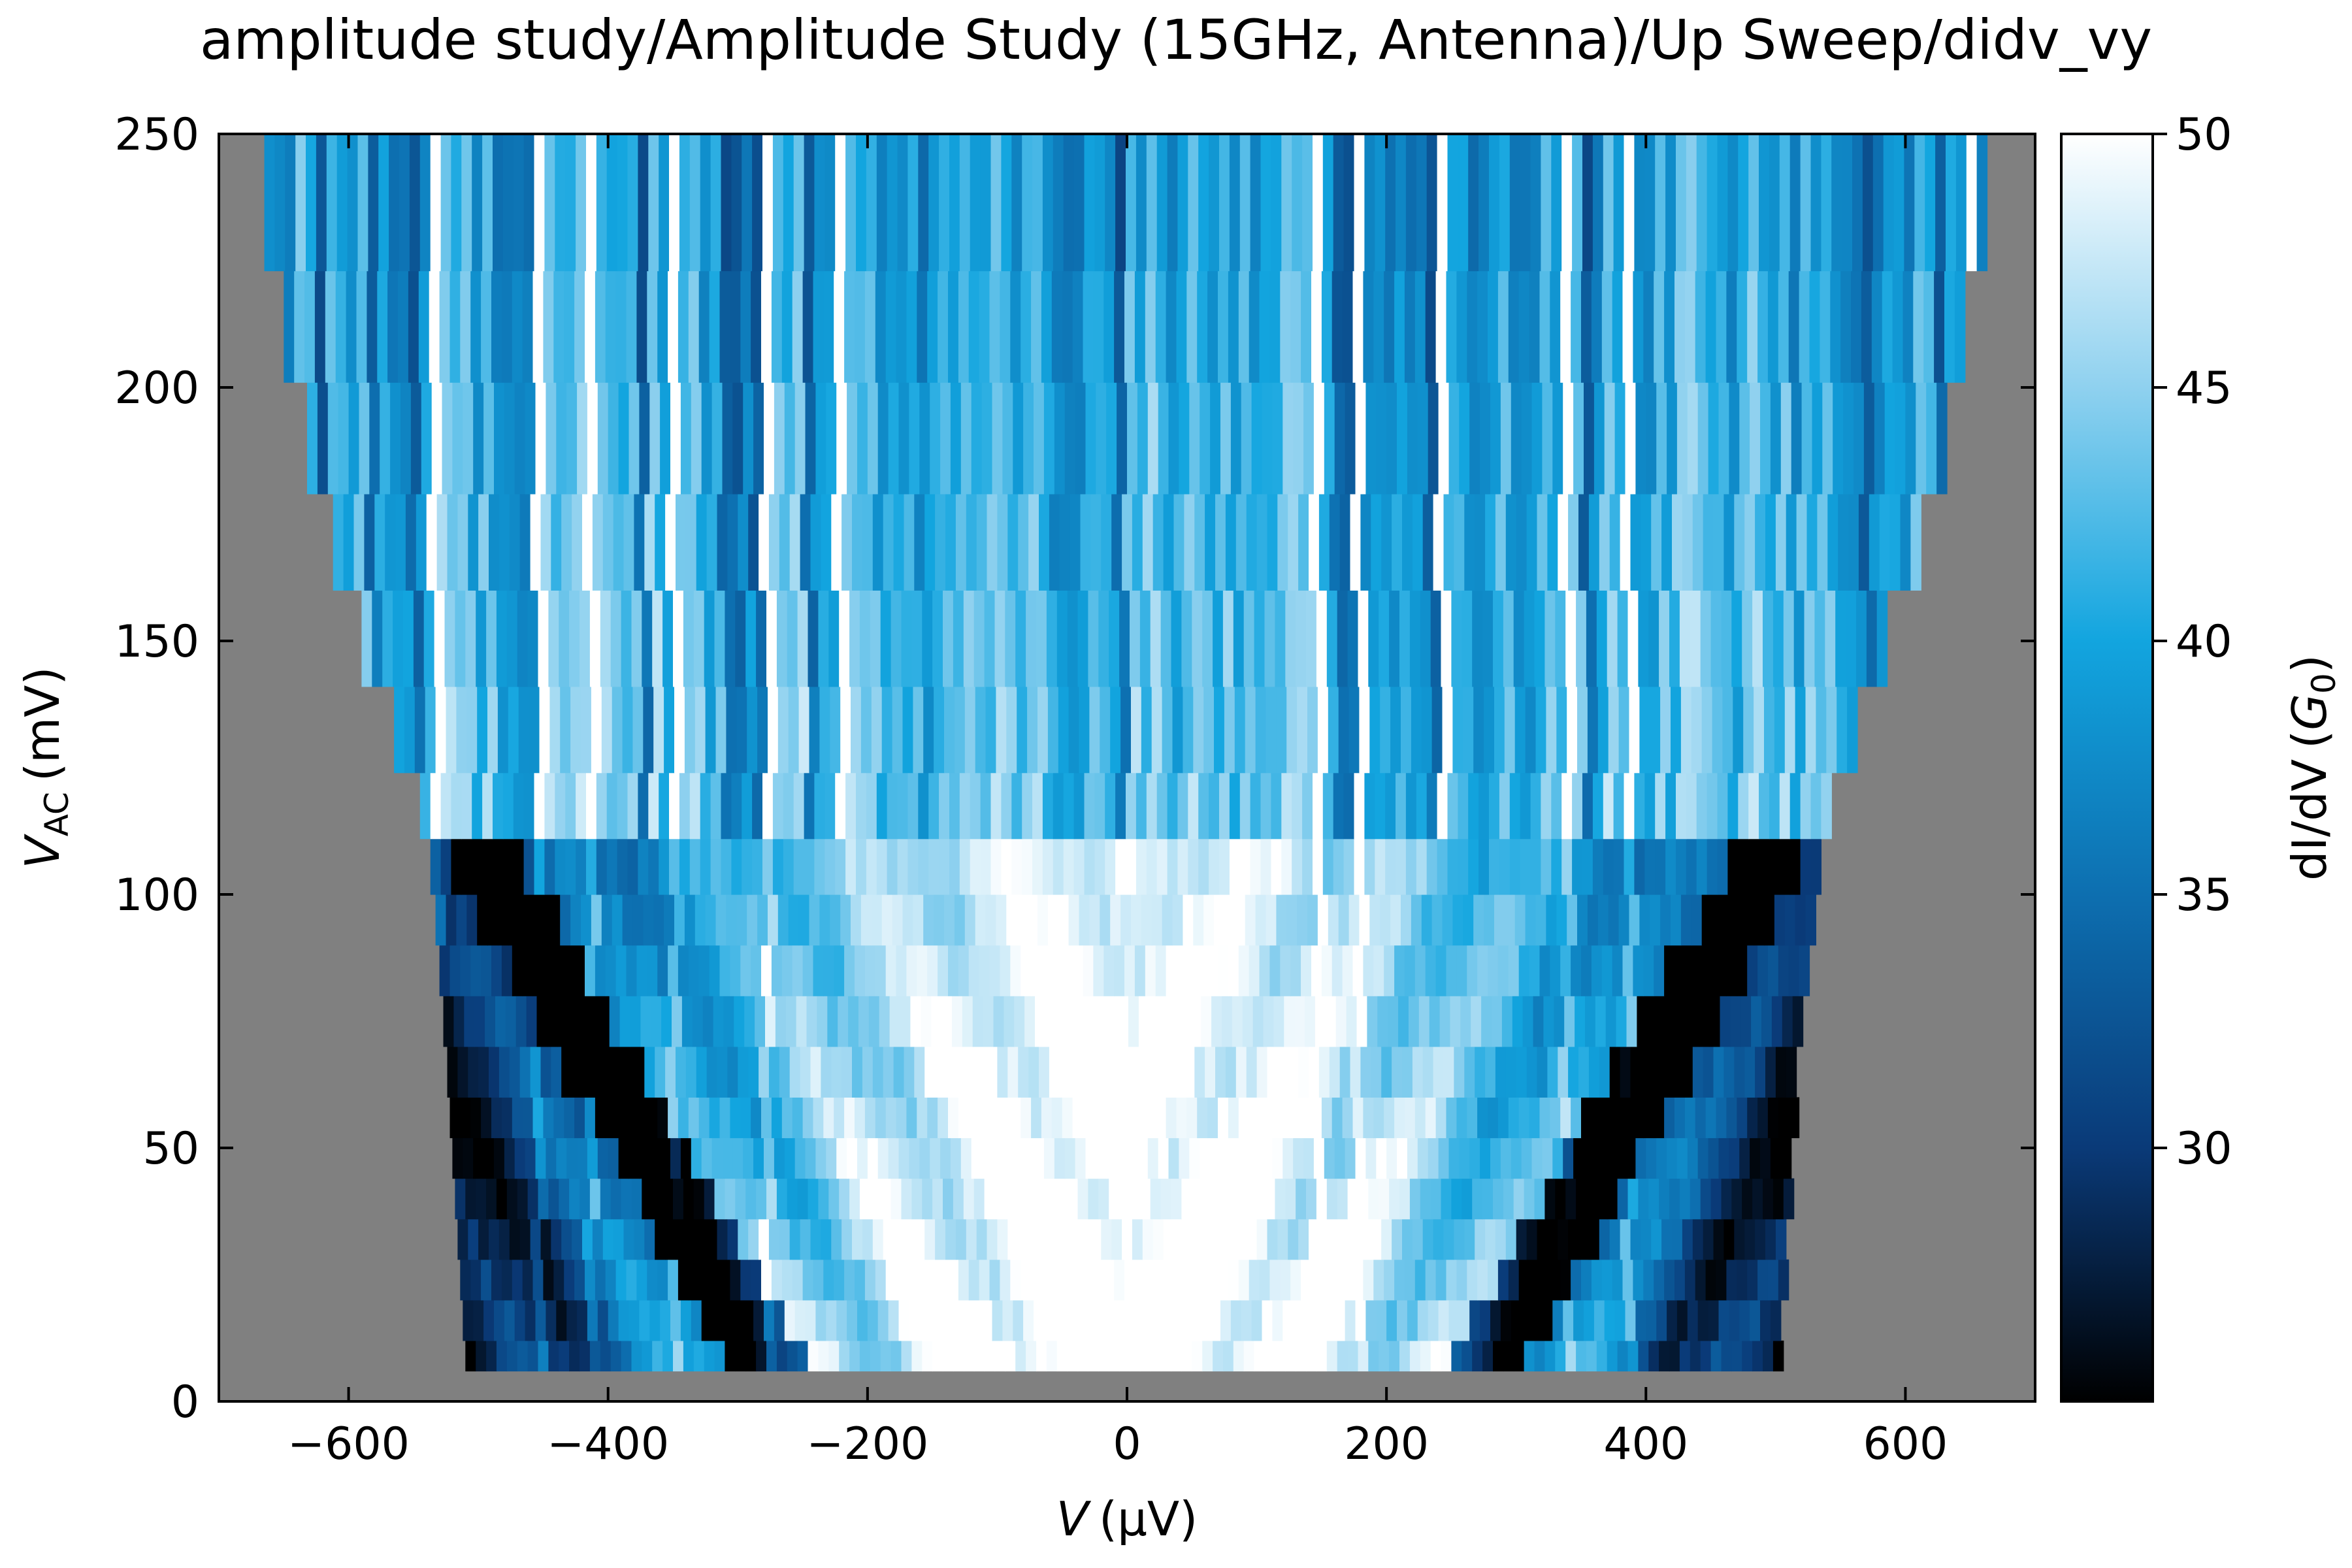 This screenshot has height=1568, width=2352. I want to click on x-axis-label: V (μV), so click(1127, 1519).